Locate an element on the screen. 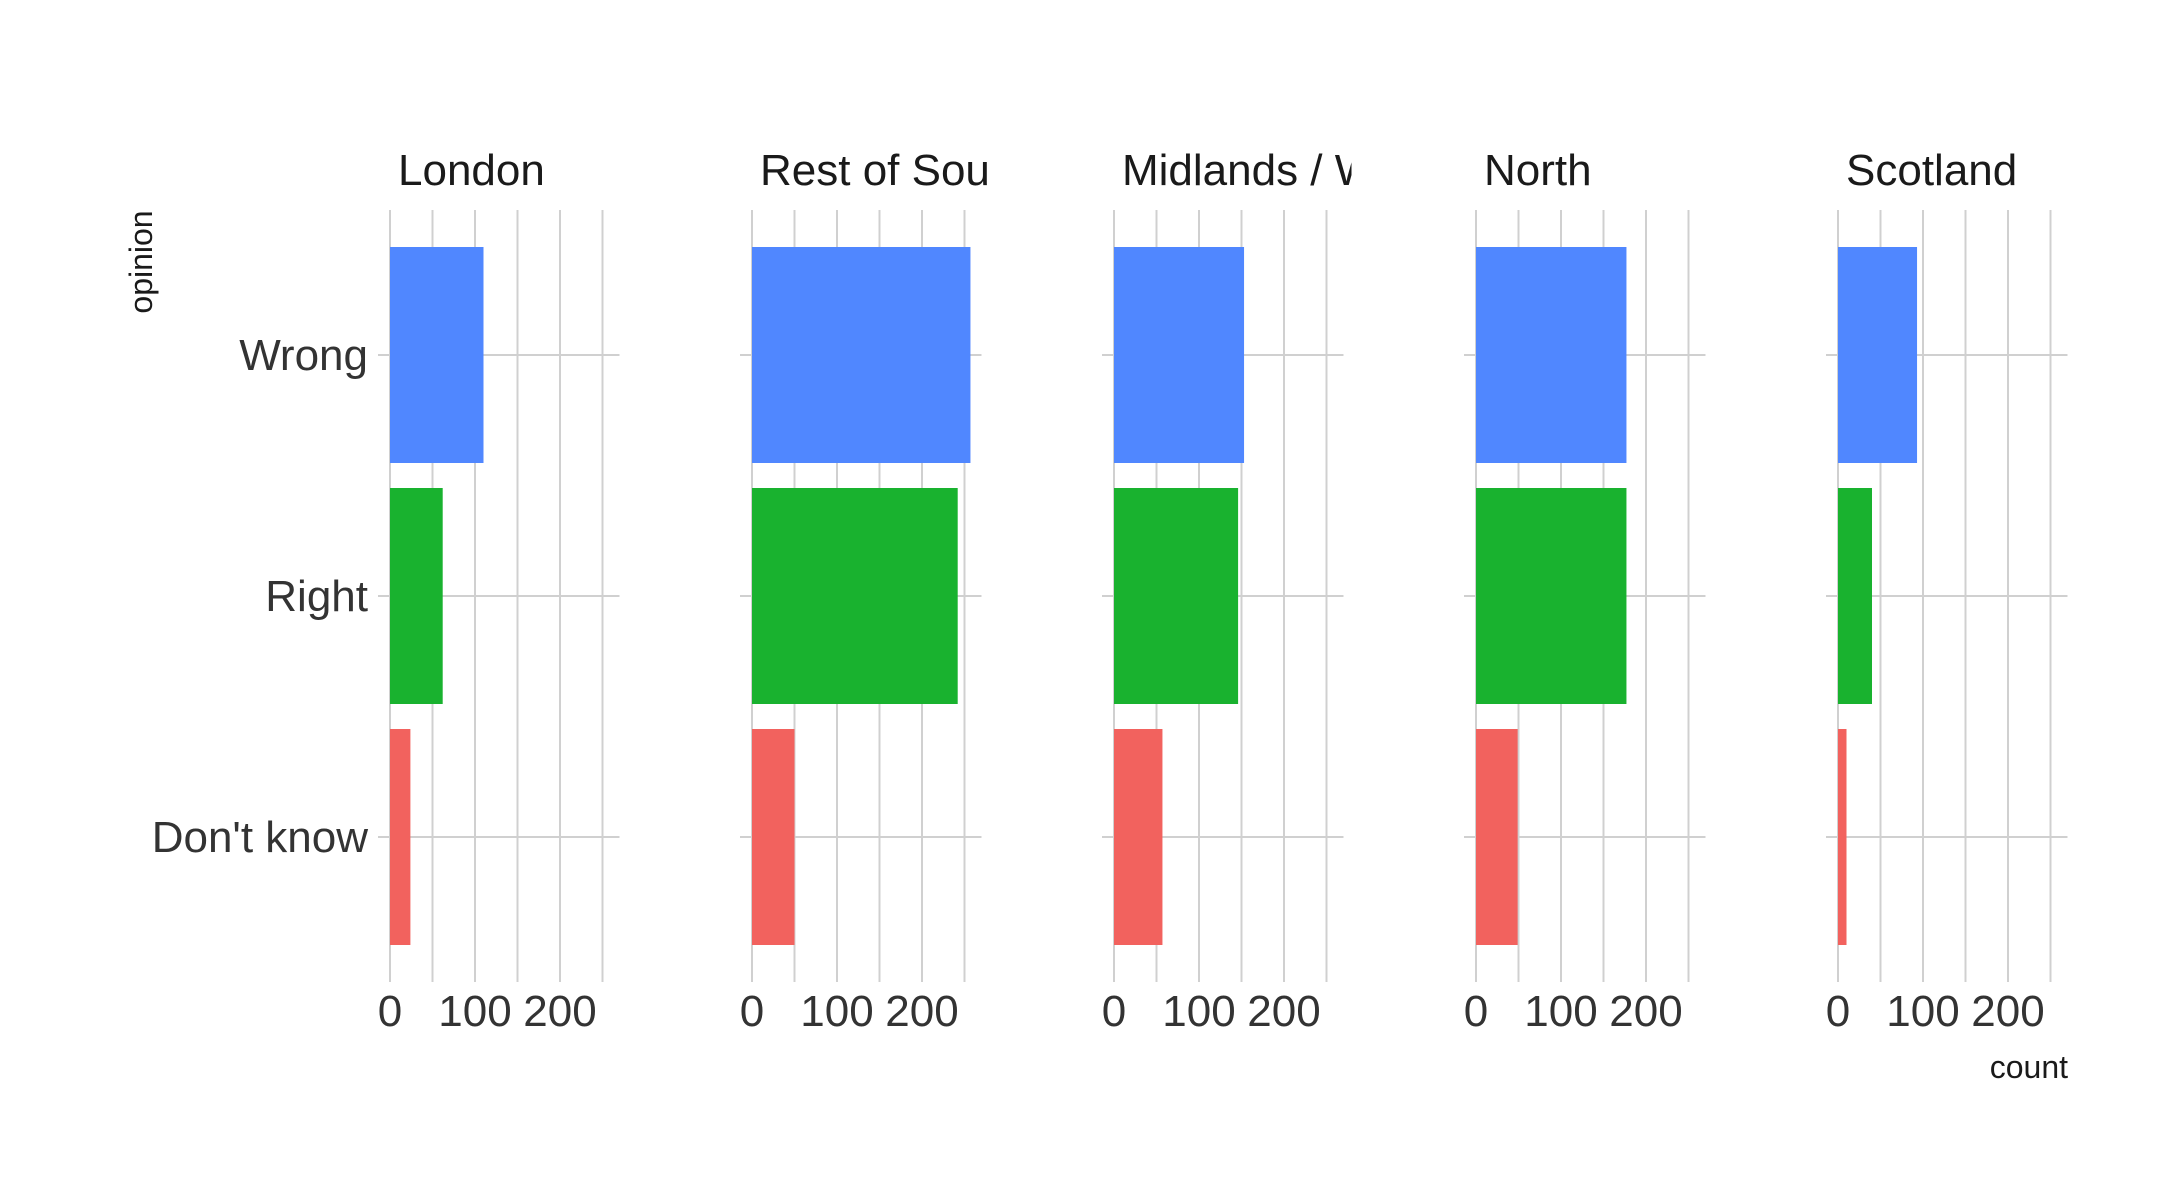 This screenshot has width=2175, height=1200. panel-1: Rest of Sout 0 100 200 is located at coordinates (871, 591).